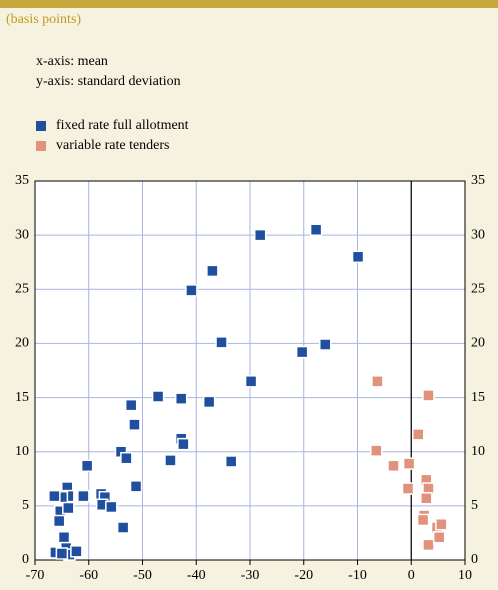 The image size is (498, 590). Describe the element at coordinates (35, 575) in the screenshot. I see `x-tick-label: -70` at that location.